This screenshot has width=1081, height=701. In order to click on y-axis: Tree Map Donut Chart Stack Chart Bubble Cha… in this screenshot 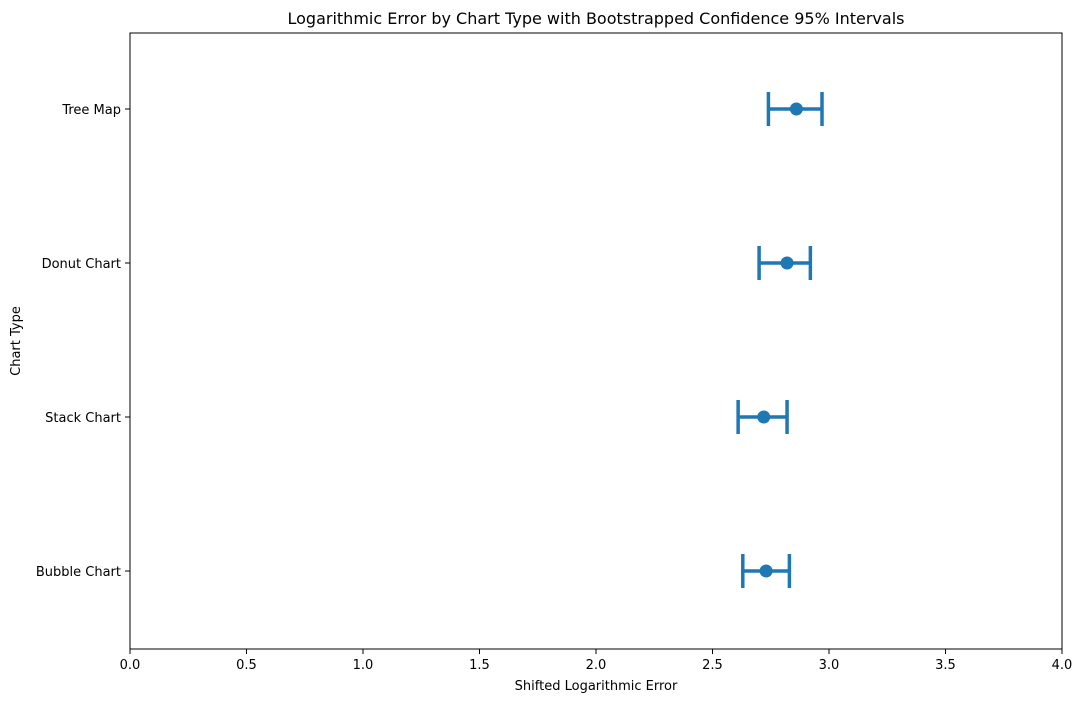, I will do `click(83, 341)`.